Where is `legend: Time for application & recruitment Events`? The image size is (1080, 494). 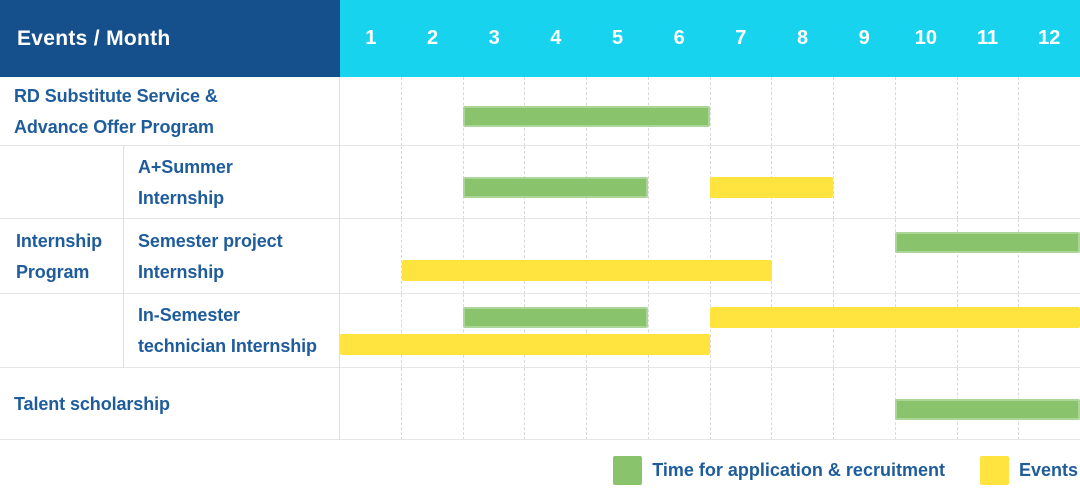
legend: Time for application & recruitment Events is located at coordinates (540, 470).